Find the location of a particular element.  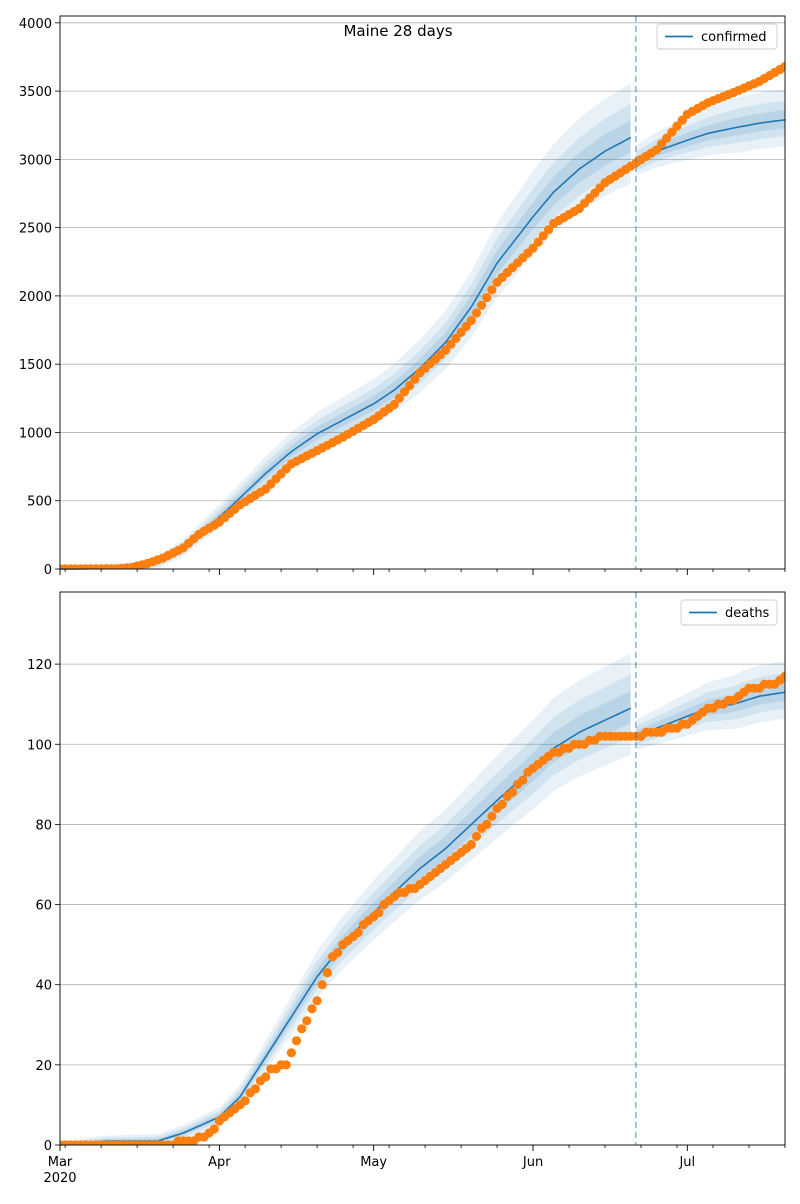

y-tick-label: 60 is located at coordinates (43, 906).